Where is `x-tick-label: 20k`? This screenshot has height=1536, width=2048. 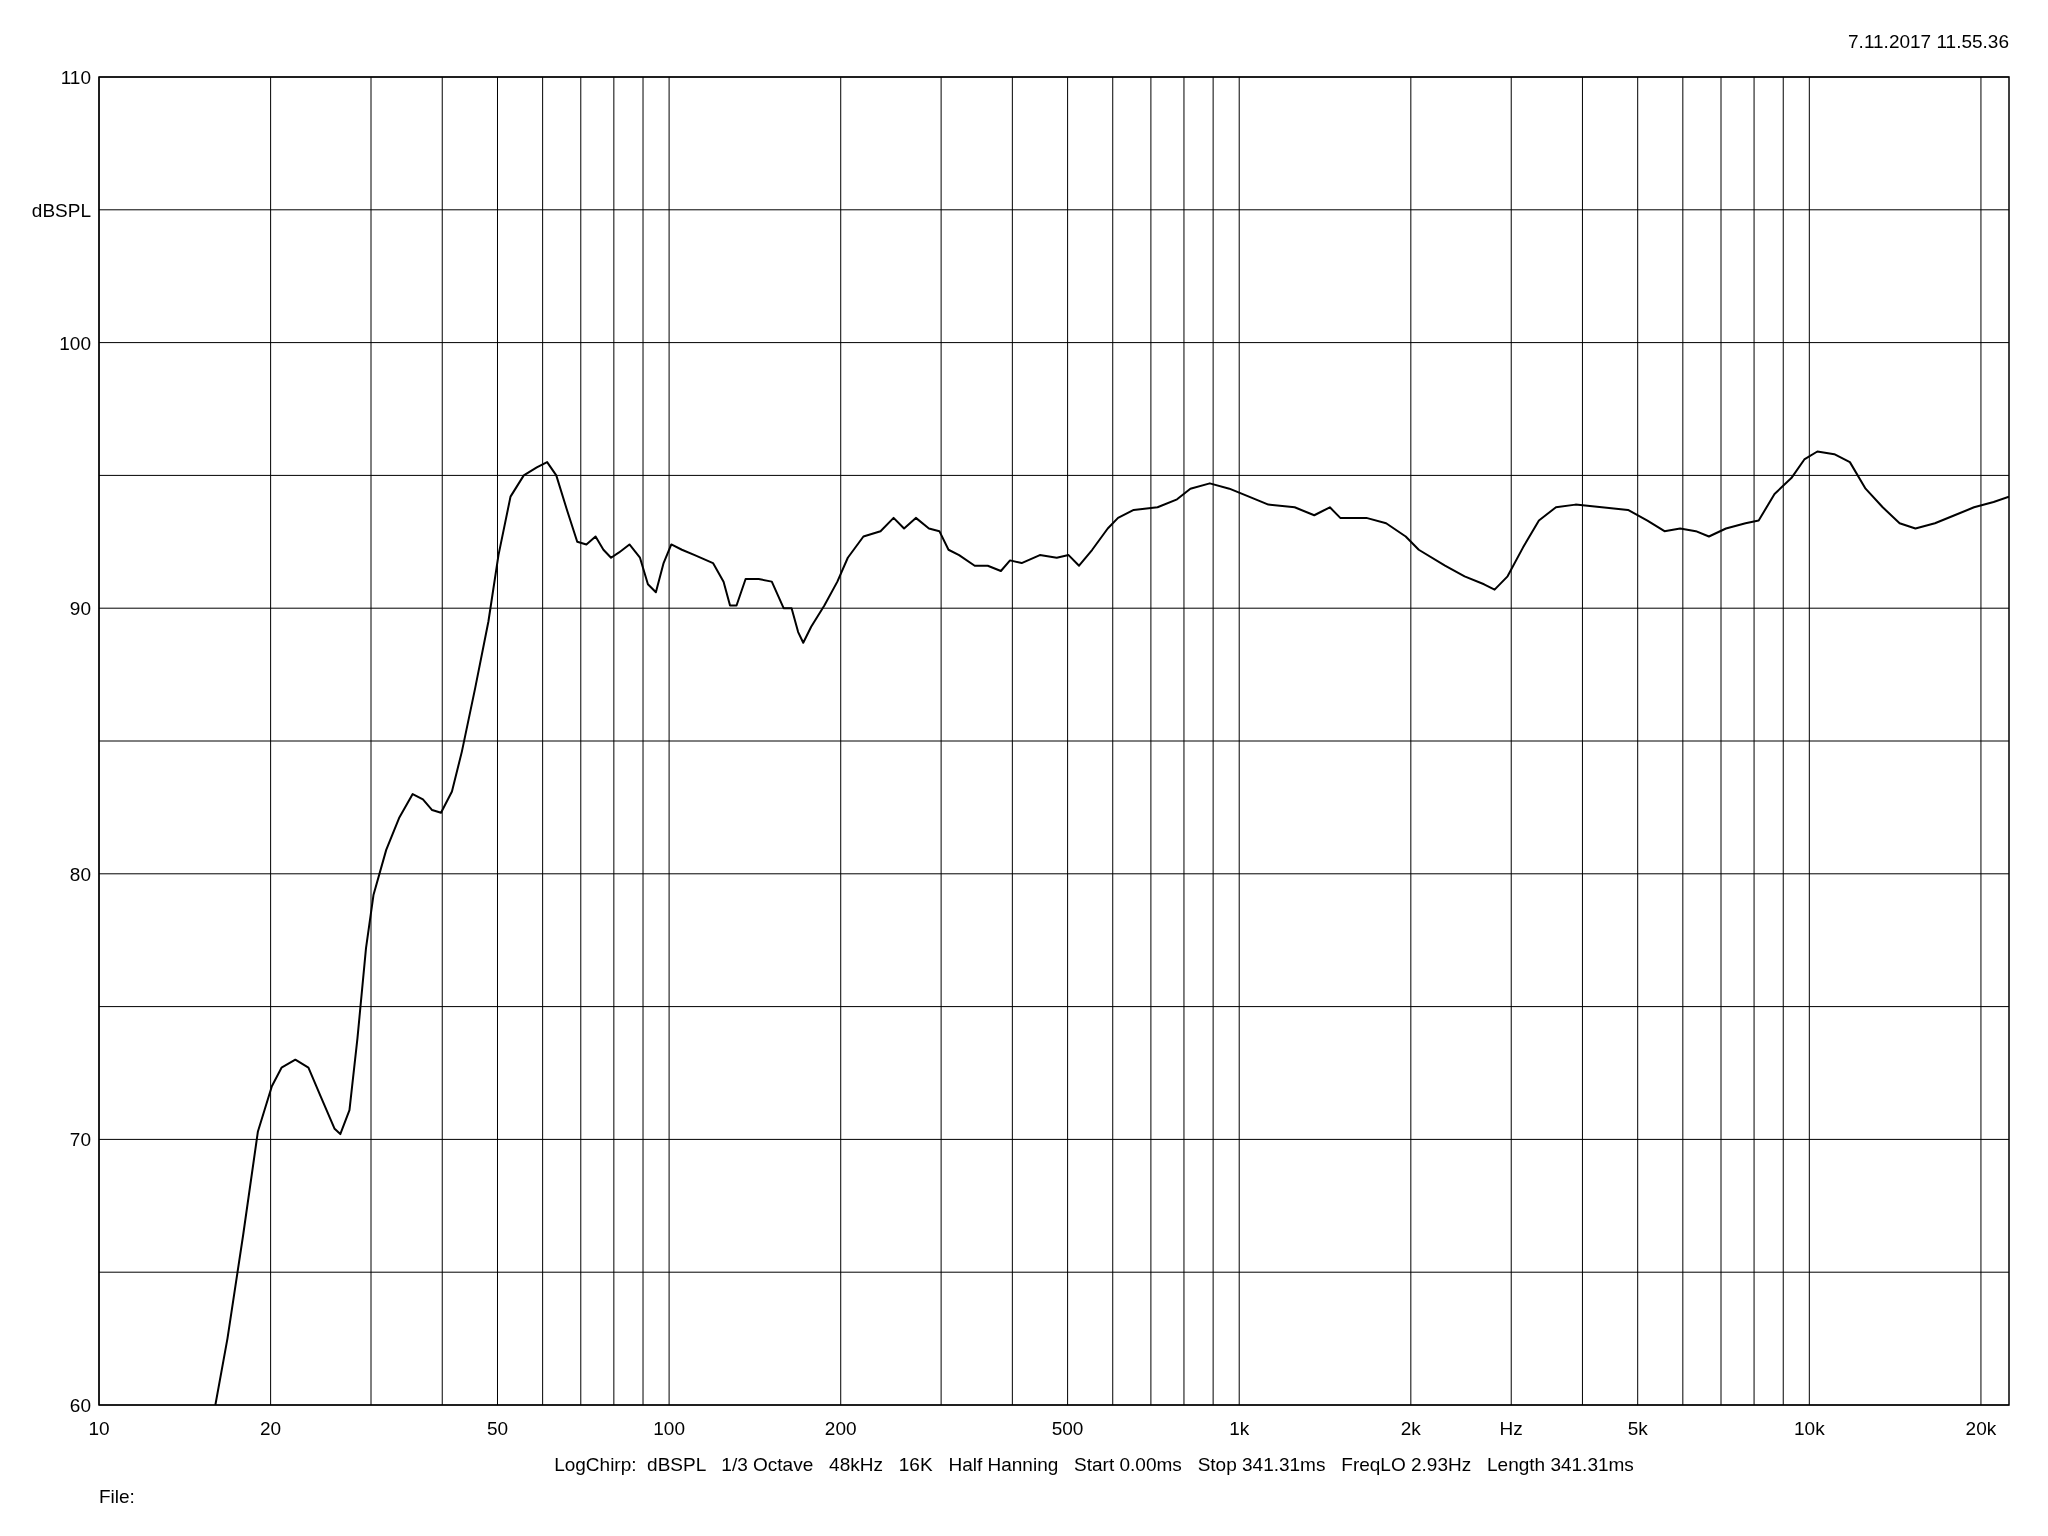 x-tick-label: 20k is located at coordinates (1981, 1428).